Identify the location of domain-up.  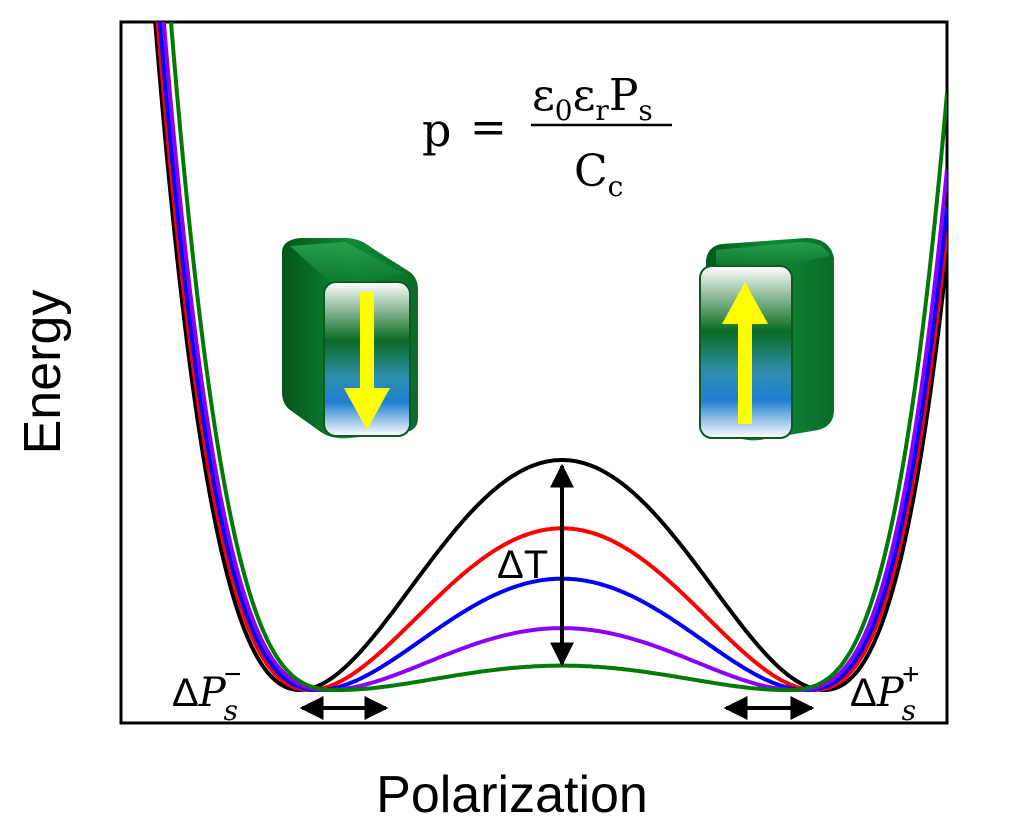
(766, 339).